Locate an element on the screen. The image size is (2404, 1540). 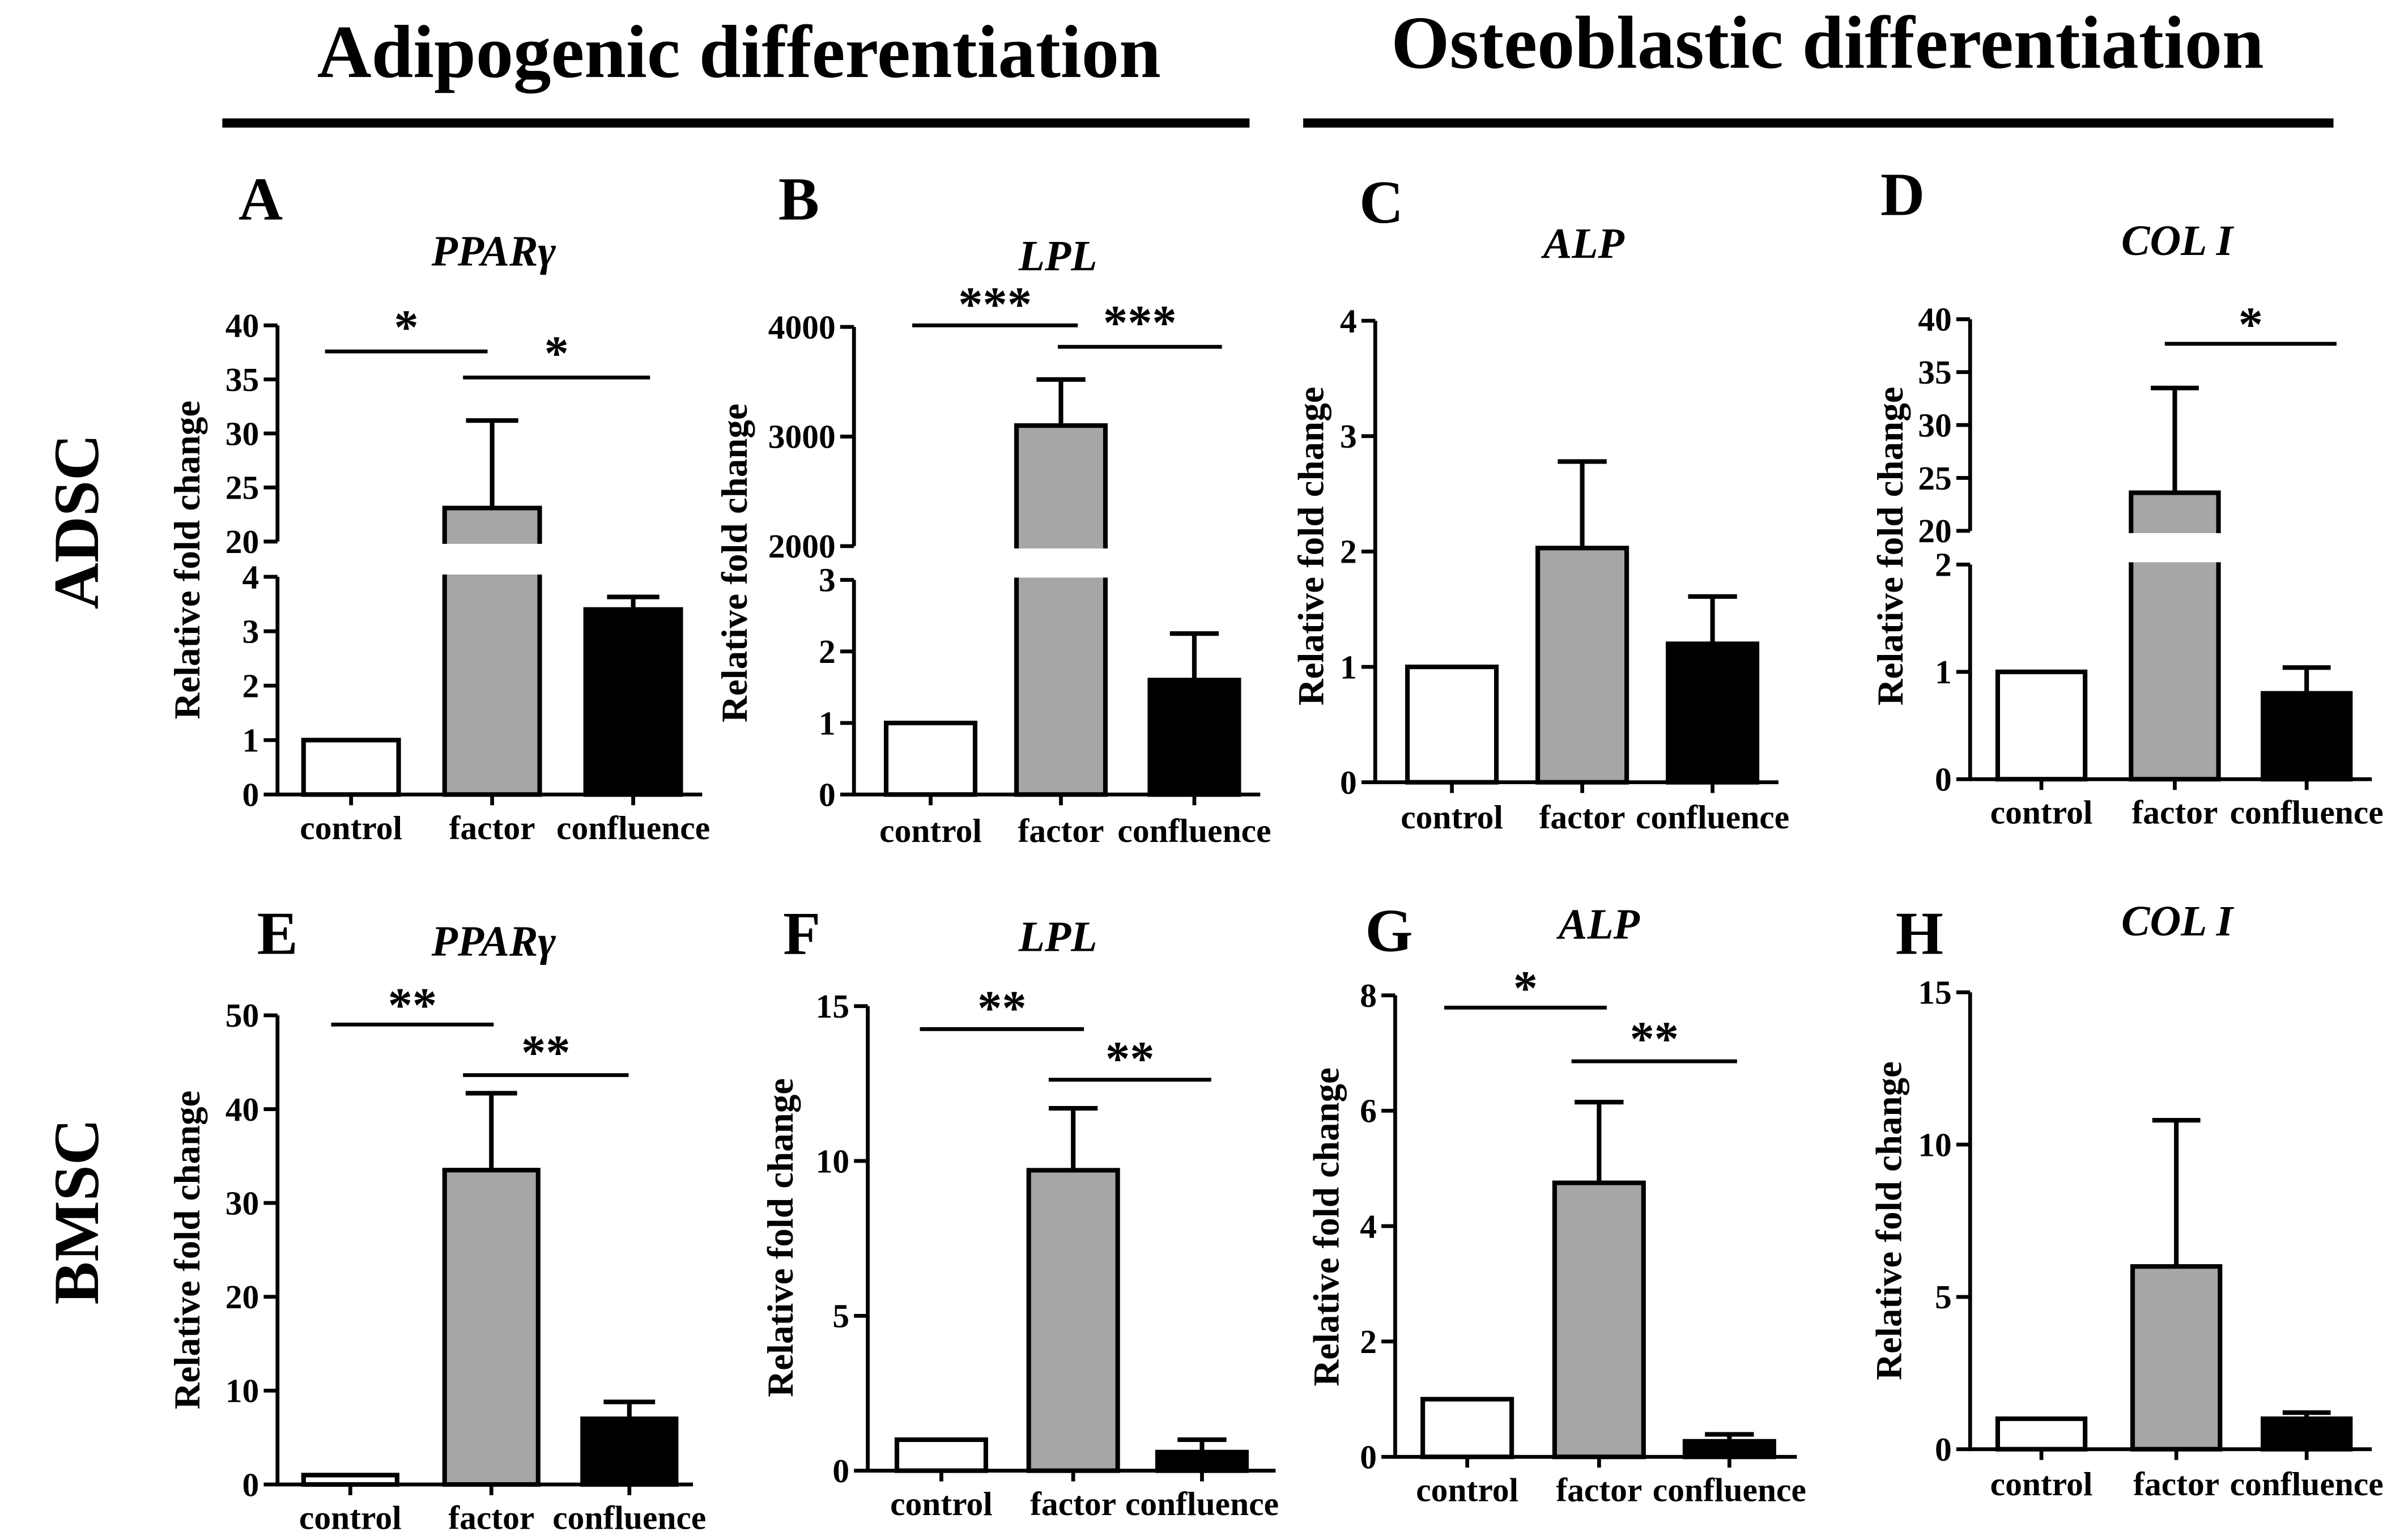
y-tick-label: 3000 is located at coordinates (802, 437).